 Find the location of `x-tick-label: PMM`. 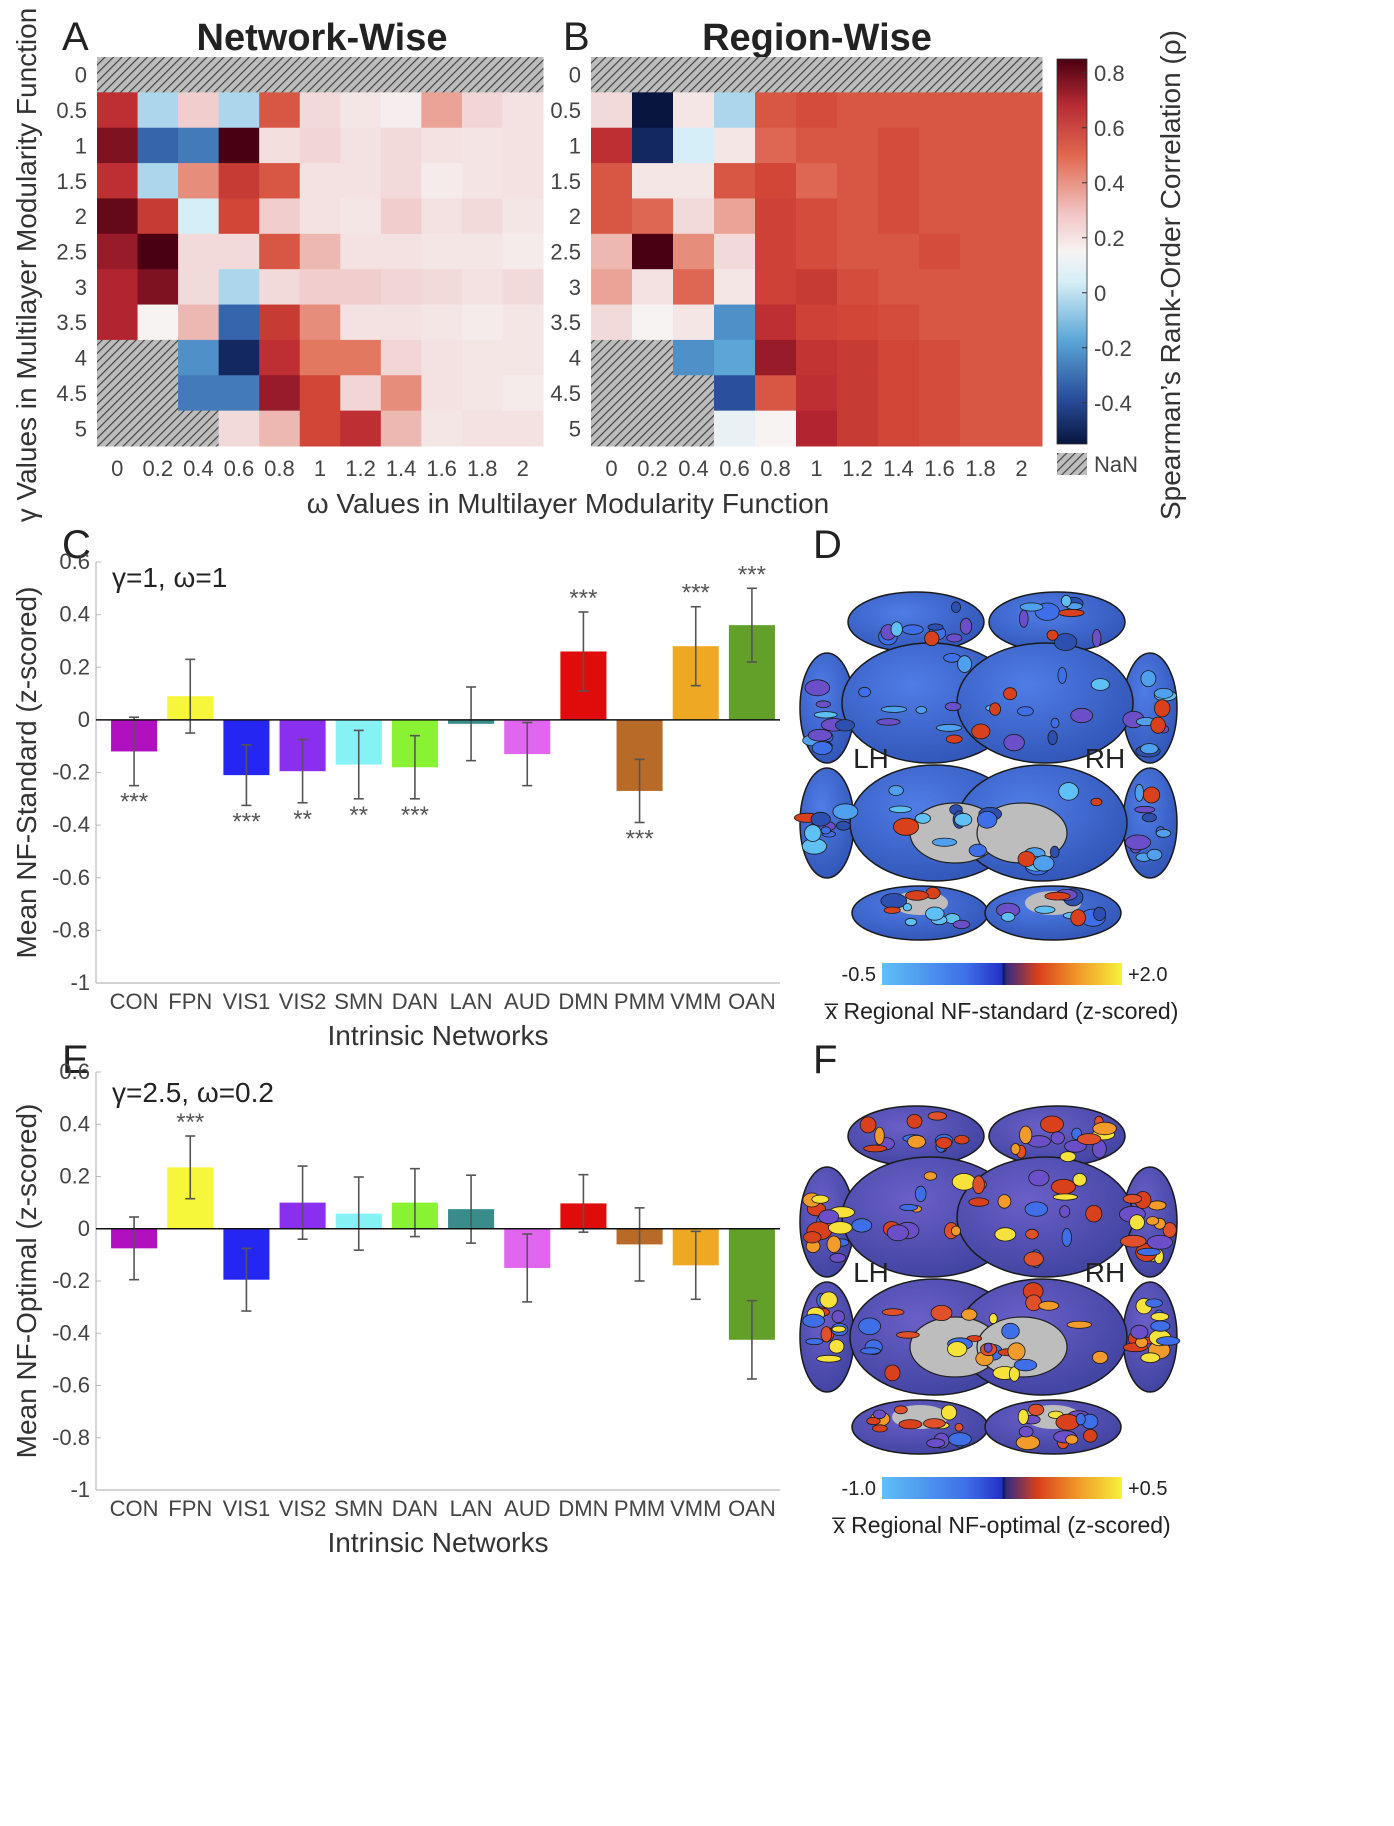

x-tick-label: PMM is located at coordinates (639, 1508).